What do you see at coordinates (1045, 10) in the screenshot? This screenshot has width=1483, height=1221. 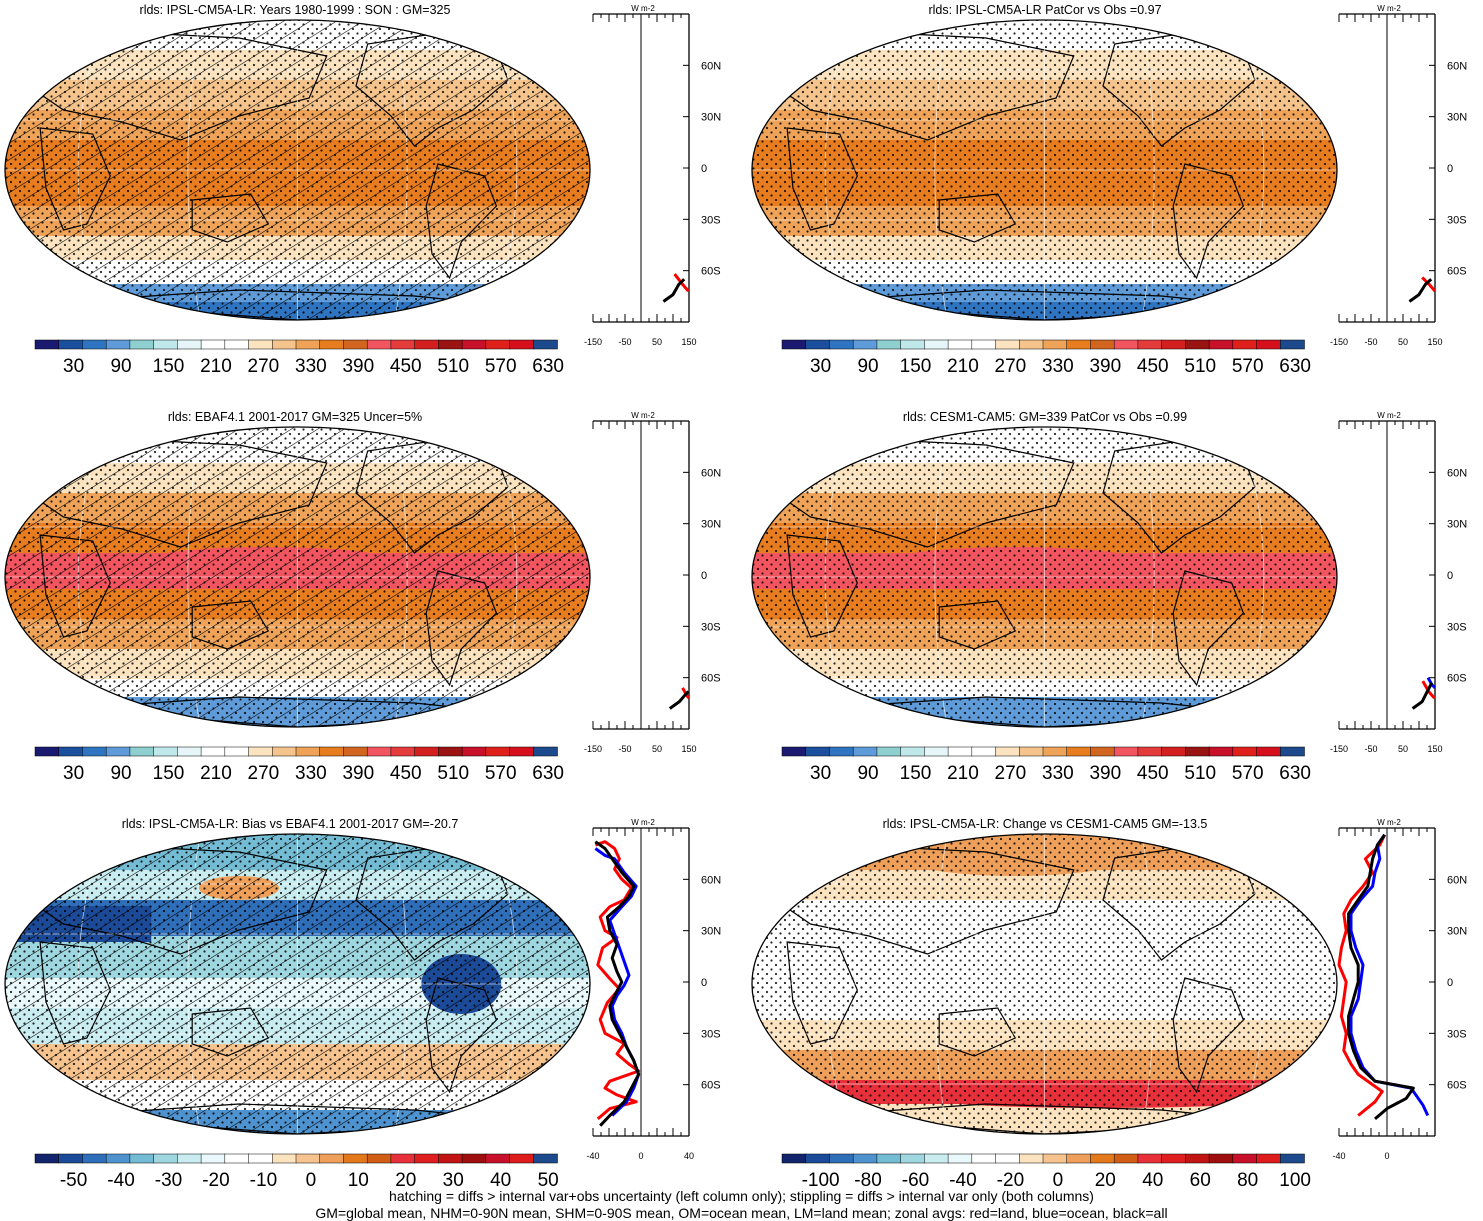 I see `panel-title: rlds: IPSL-CM5A-LR PatCor vs Obs =0.97` at bounding box center [1045, 10].